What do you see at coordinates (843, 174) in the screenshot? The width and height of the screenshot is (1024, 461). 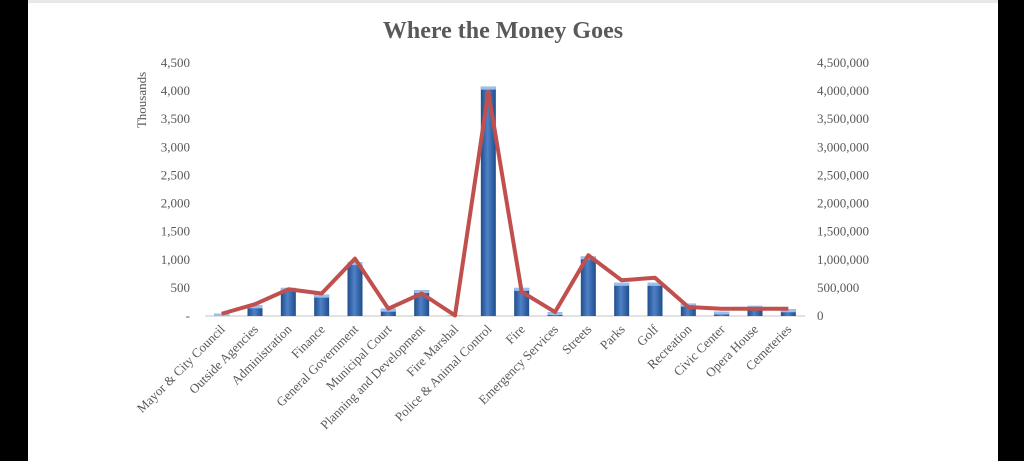 I see `y-right-tick-label: 2,500,000` at bounding box center [843, 174].